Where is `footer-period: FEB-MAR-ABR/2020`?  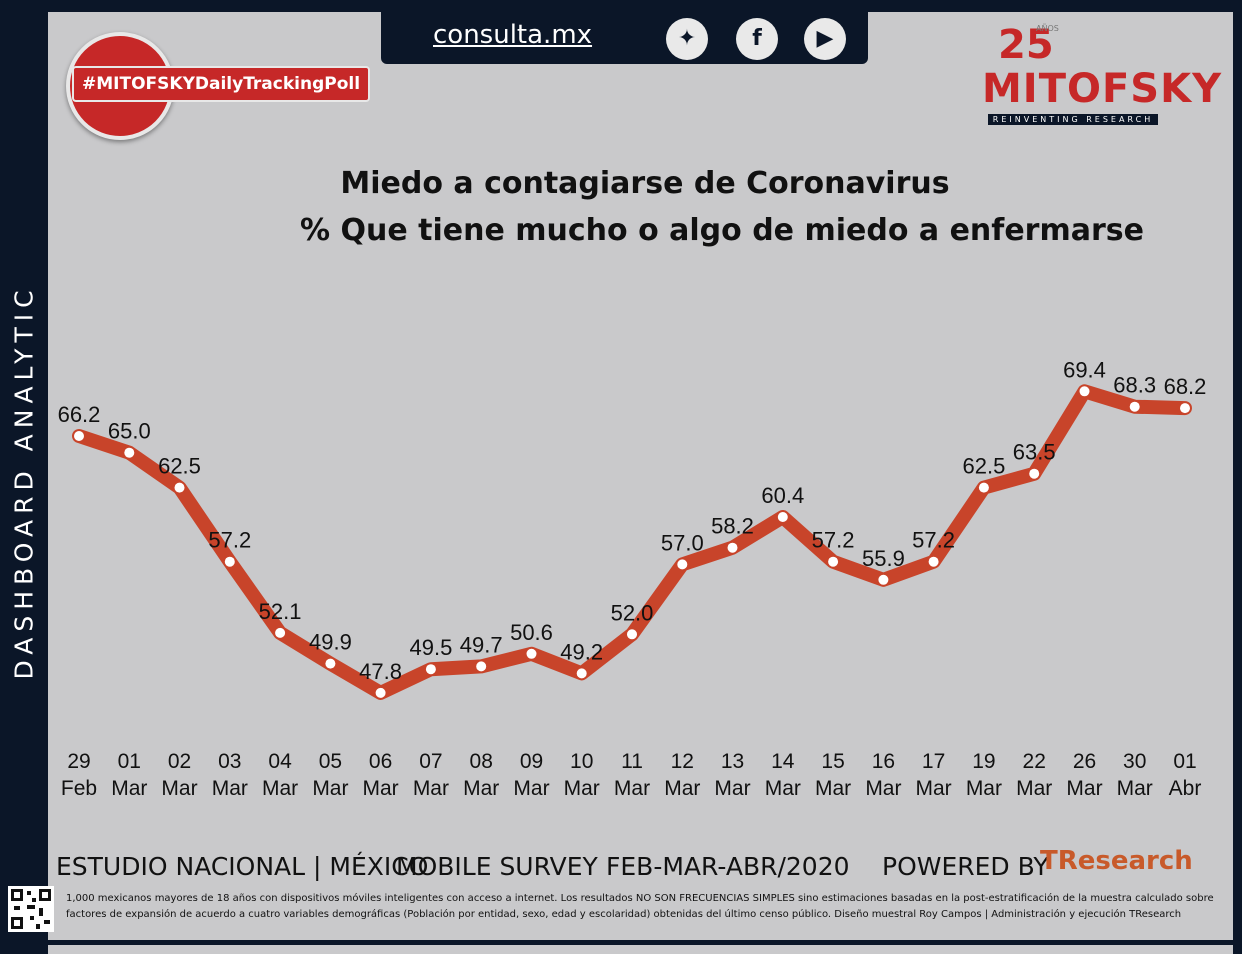
footer-period: FEB-MAR-ABR/2020 is located at coordinates (728, 866).